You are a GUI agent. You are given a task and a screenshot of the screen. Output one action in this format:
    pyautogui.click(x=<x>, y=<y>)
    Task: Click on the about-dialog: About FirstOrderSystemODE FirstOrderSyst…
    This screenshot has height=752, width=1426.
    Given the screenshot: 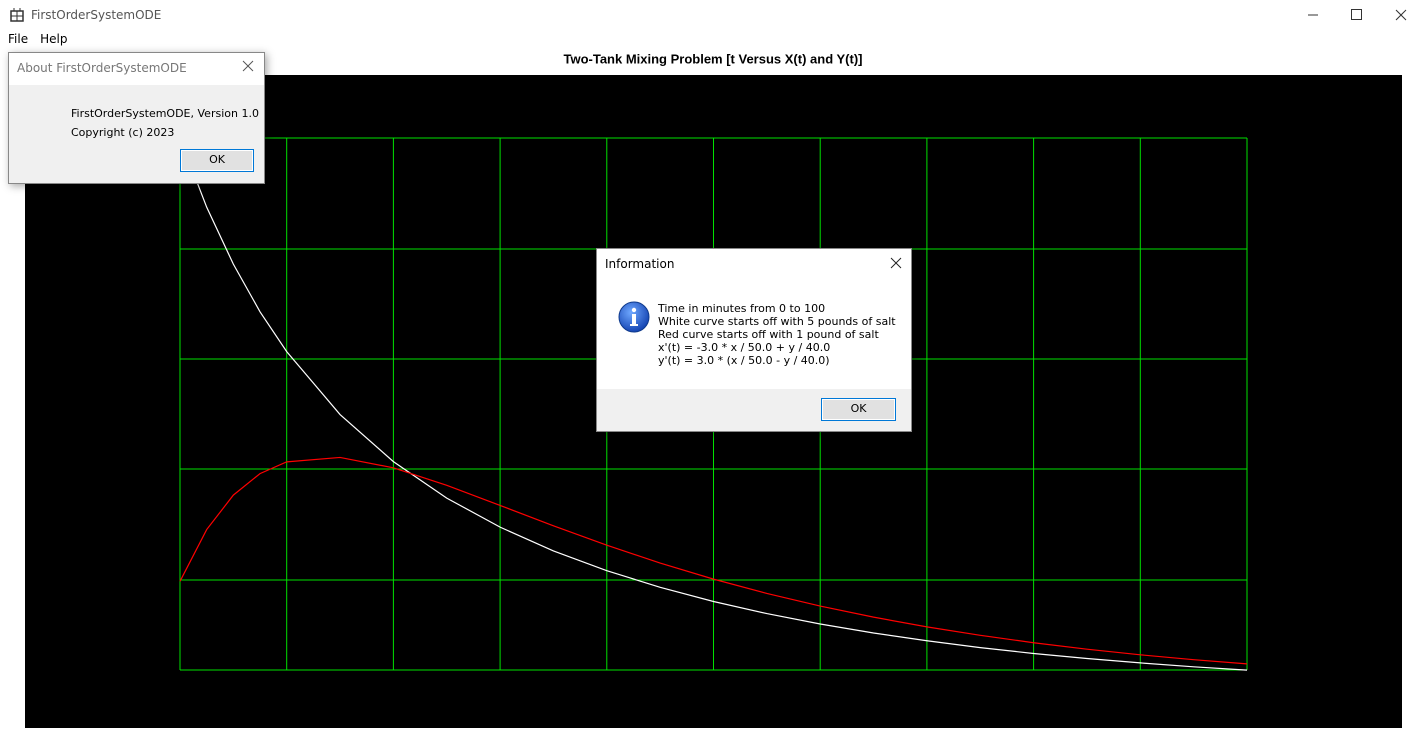 What is the action you would take?
    pyautogui.click(x=136, y=118)
    